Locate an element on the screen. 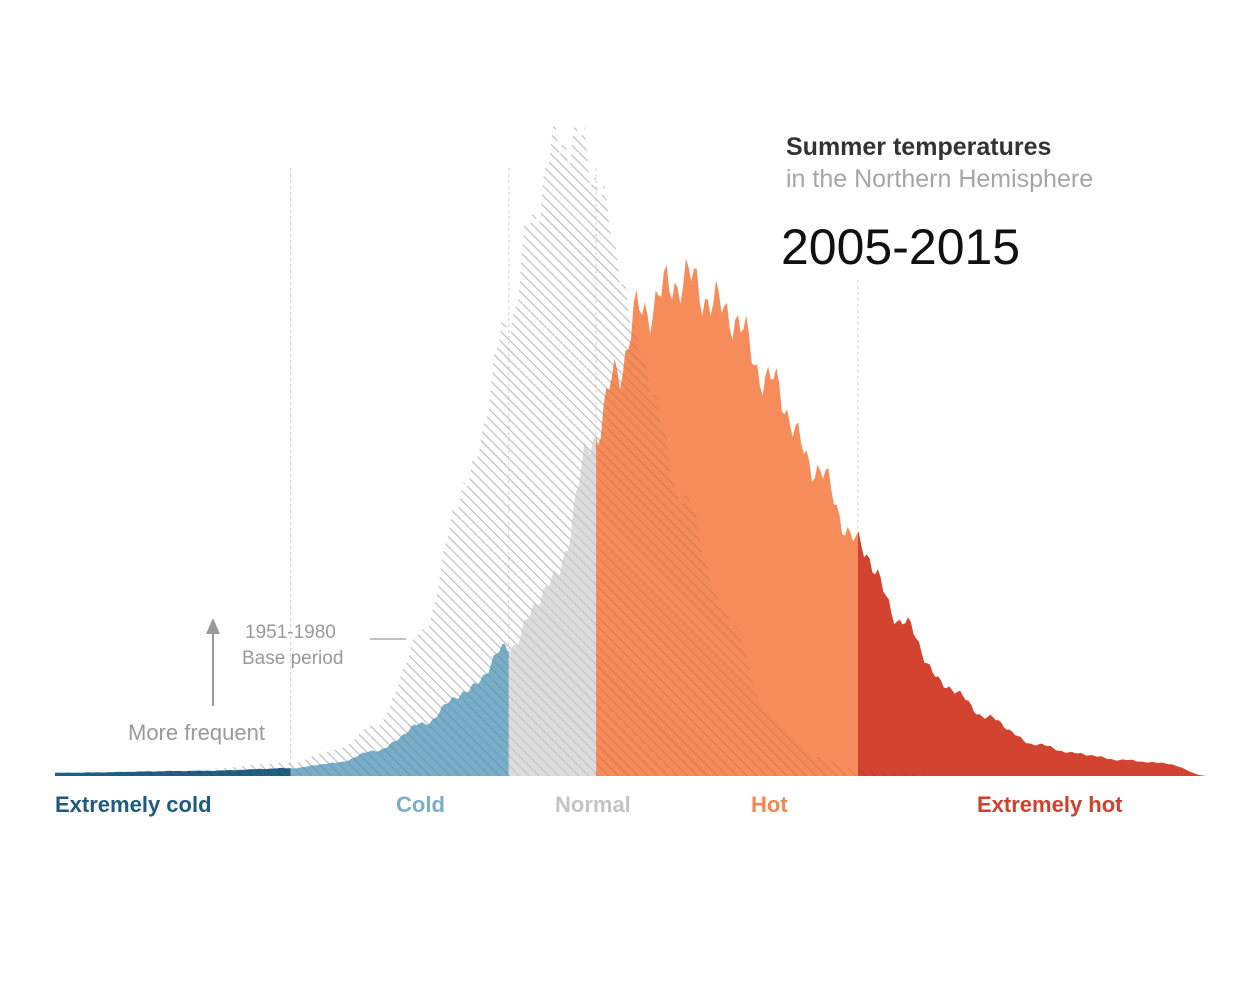 This screenshot has width=1248, height=998. category-label-extremely-cold: Extremely cold is located at coordinates (133, 804).